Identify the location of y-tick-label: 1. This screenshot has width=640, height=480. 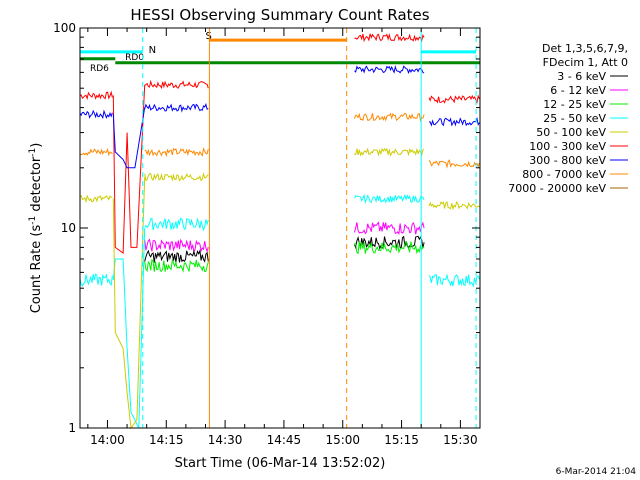
(72, 428).